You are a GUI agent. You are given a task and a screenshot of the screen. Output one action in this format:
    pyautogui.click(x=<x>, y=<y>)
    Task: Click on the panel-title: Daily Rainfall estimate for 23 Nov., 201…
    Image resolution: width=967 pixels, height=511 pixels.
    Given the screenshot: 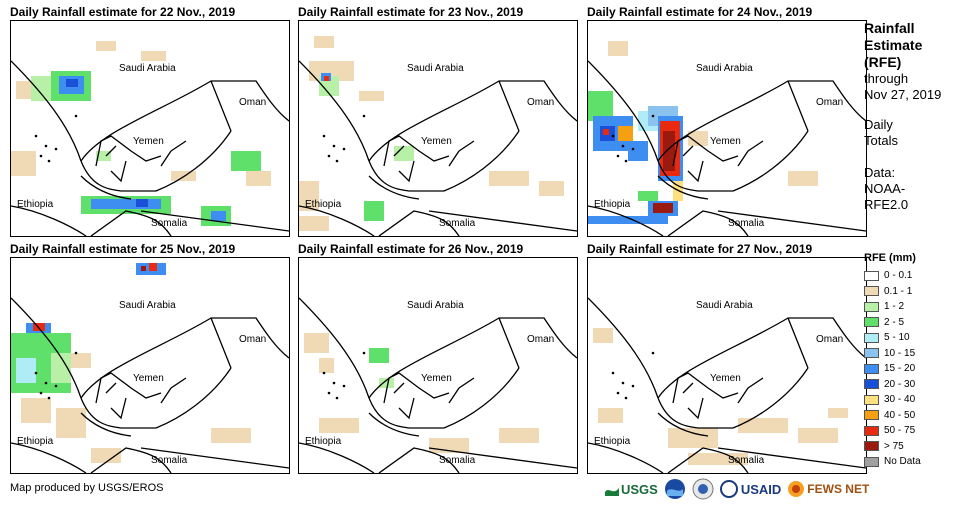 What is the action you would take?
    pyautogui.click(x=411, y=12)
    